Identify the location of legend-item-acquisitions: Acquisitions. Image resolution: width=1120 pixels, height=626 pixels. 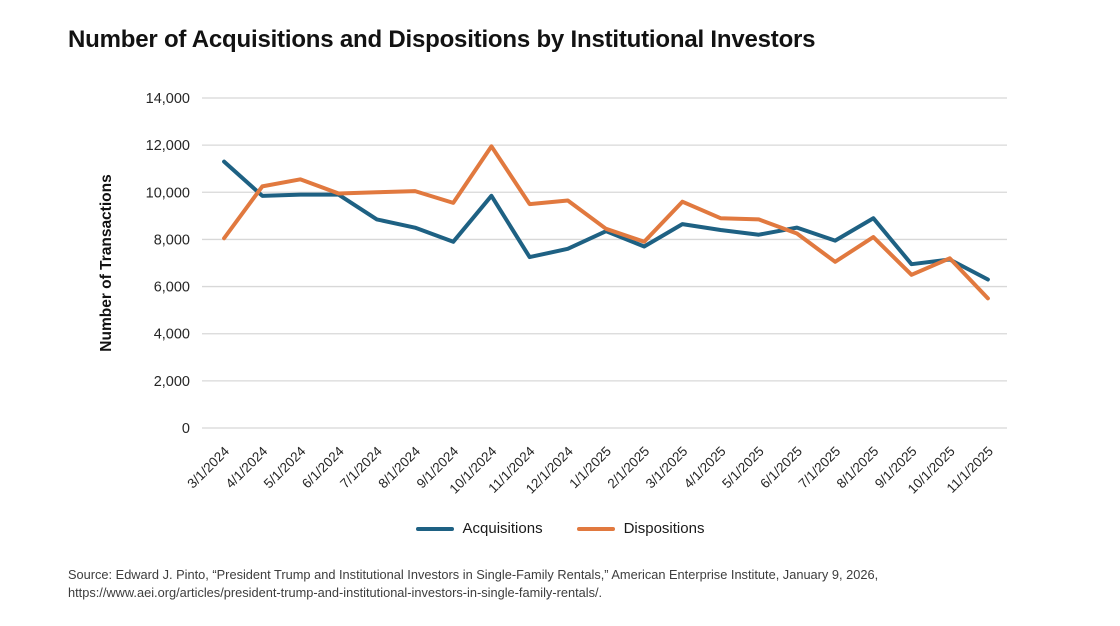
(479, 528).